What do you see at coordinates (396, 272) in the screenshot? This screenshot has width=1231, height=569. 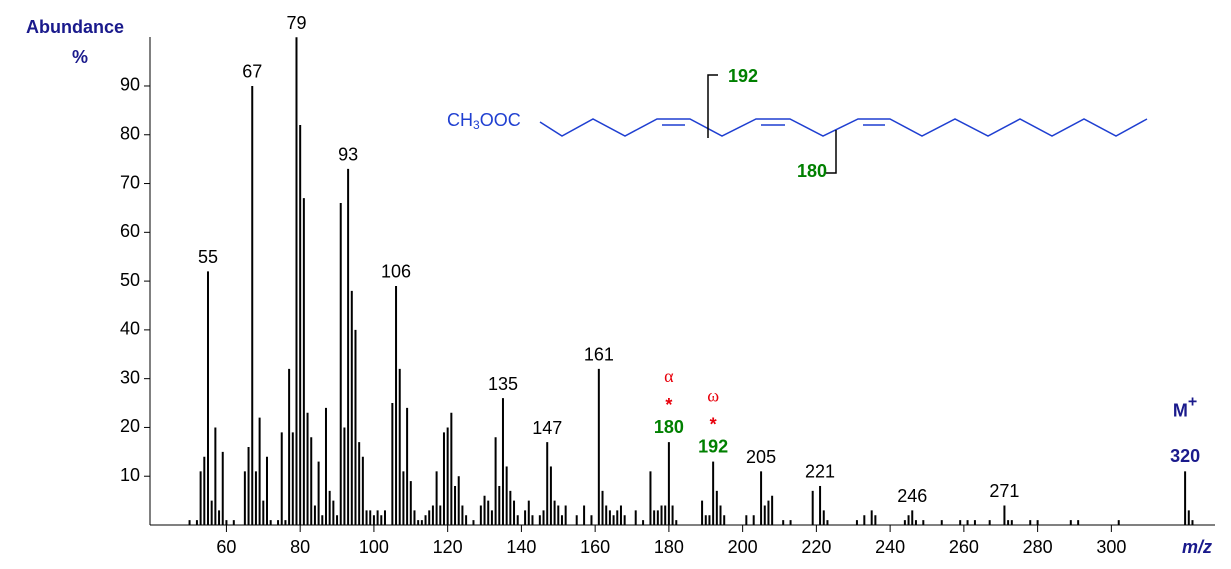 I see `peak-label: 106` at bounding box center [396, 272].